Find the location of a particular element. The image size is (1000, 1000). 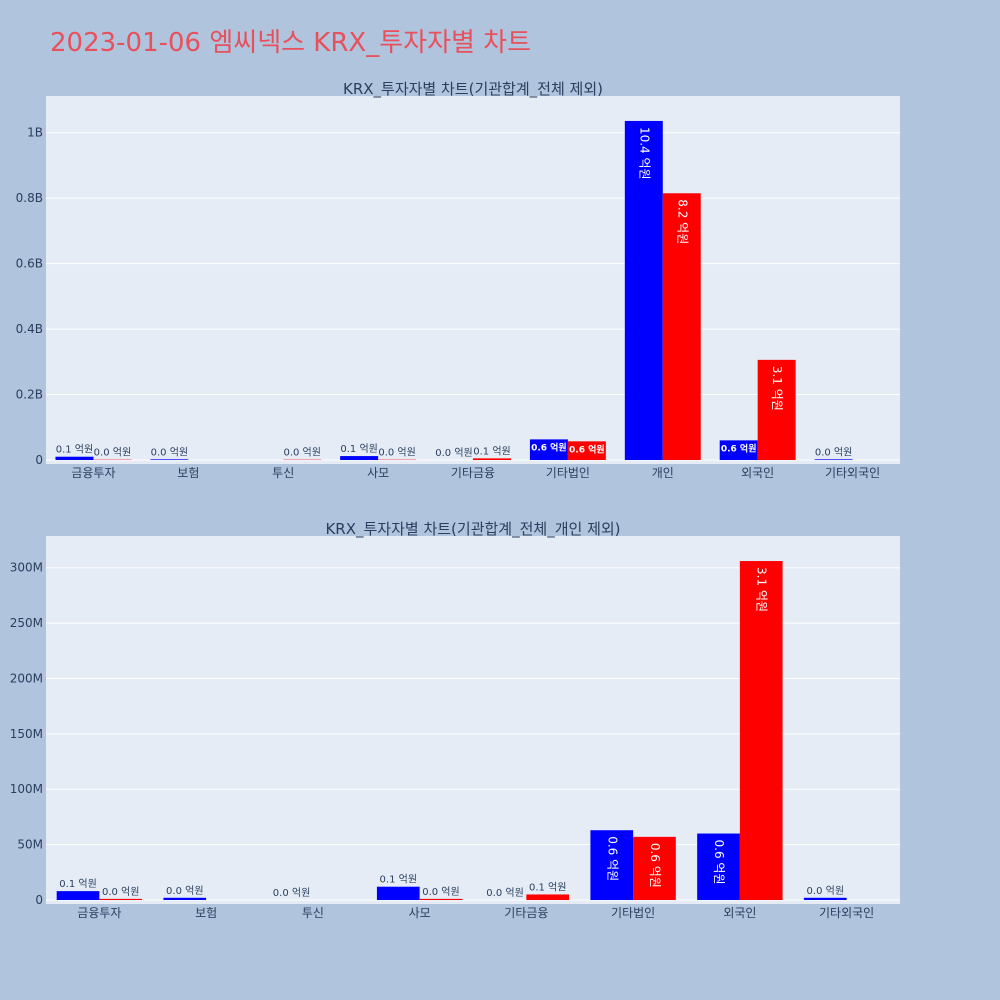

x-tick-label: 개인 is located at coordinates (663, 473).